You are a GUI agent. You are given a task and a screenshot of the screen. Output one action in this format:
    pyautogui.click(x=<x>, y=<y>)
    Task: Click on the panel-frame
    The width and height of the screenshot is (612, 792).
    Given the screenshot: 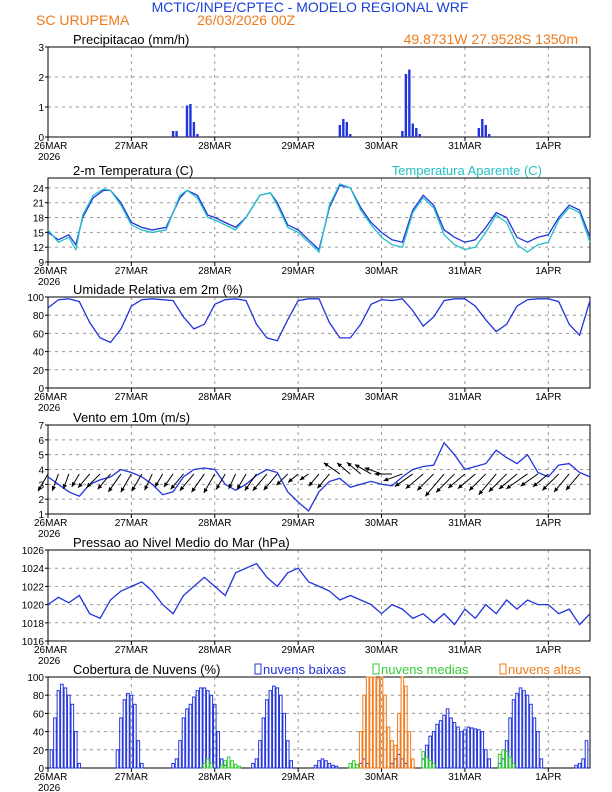 What is the action you would take?
    pyautogui.click(x=319, y=595)
    